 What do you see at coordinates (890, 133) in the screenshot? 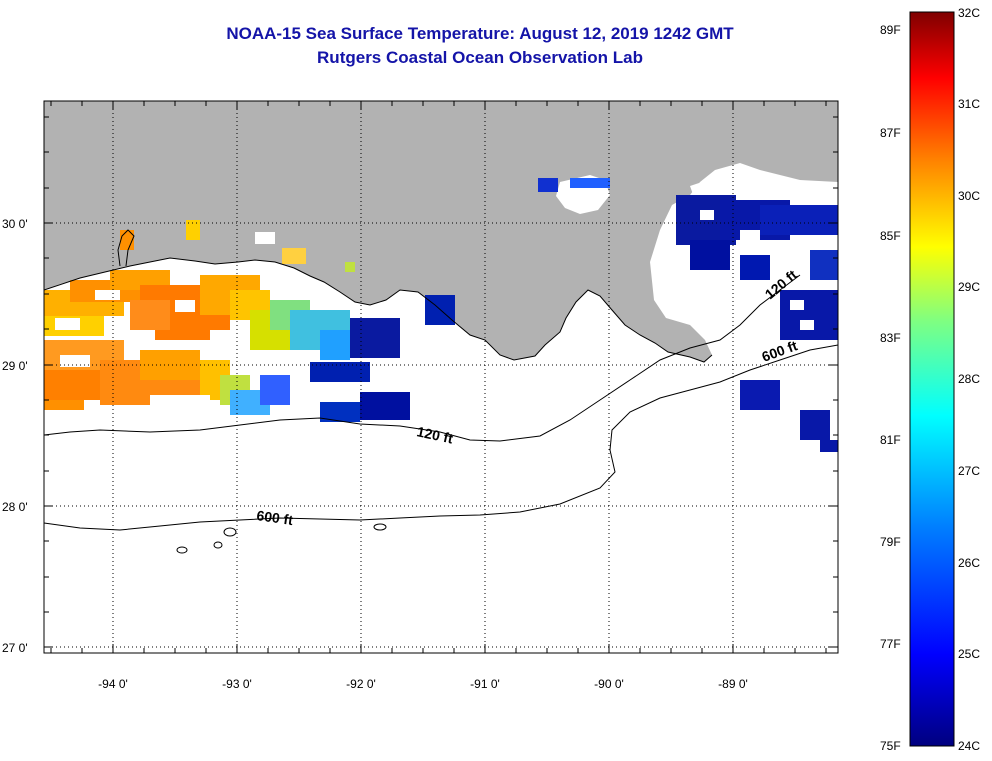
I see `scale-label-f: 87F` at bounding box center [890, 133].